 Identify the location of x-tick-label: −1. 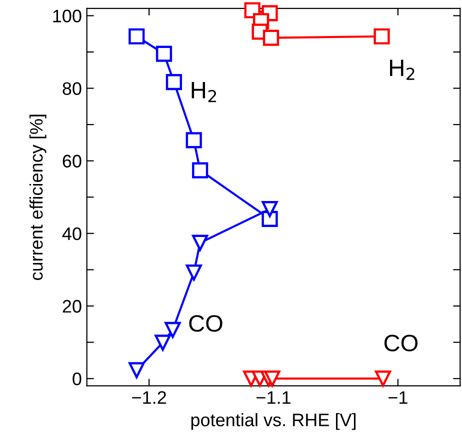
(398, 397).